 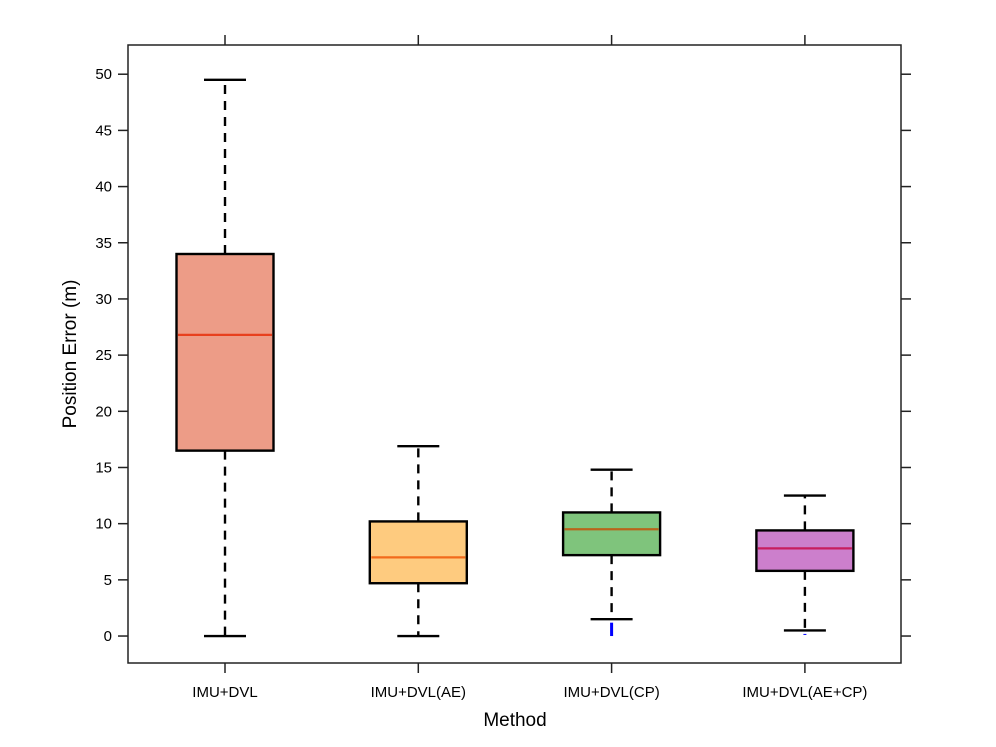 I want to click on x-tick-label: IMU+DVL(AE+CP), so click(x=804, y=692).